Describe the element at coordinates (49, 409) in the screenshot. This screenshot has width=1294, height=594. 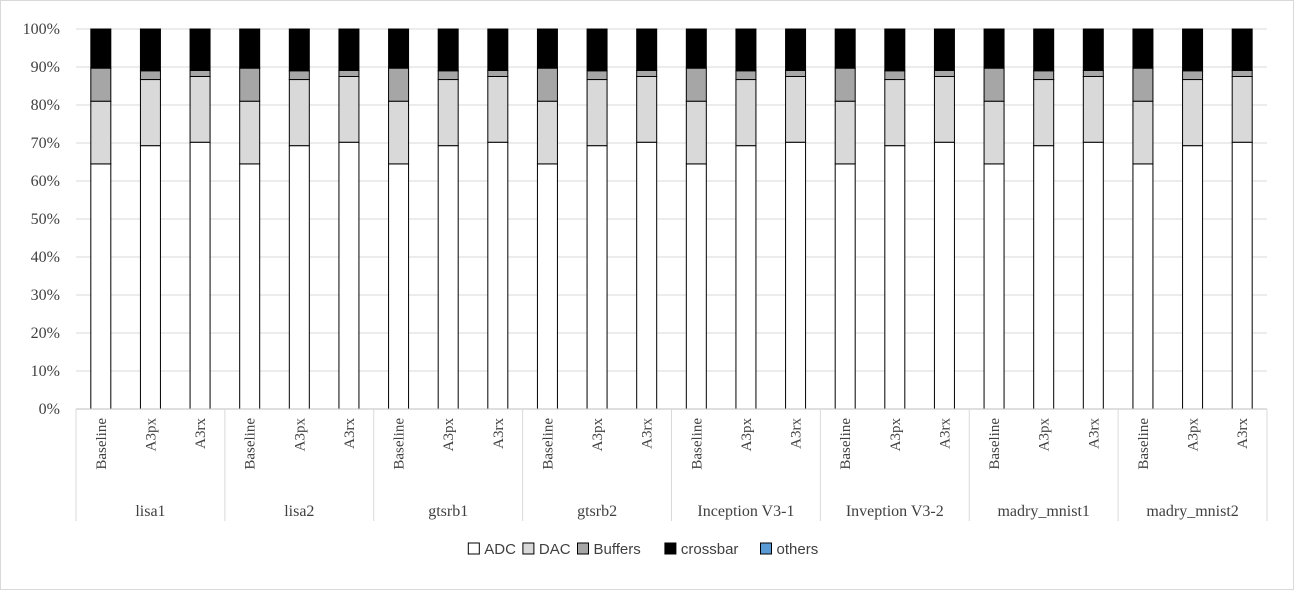
I see `y-tick-label: 0%` at that location.